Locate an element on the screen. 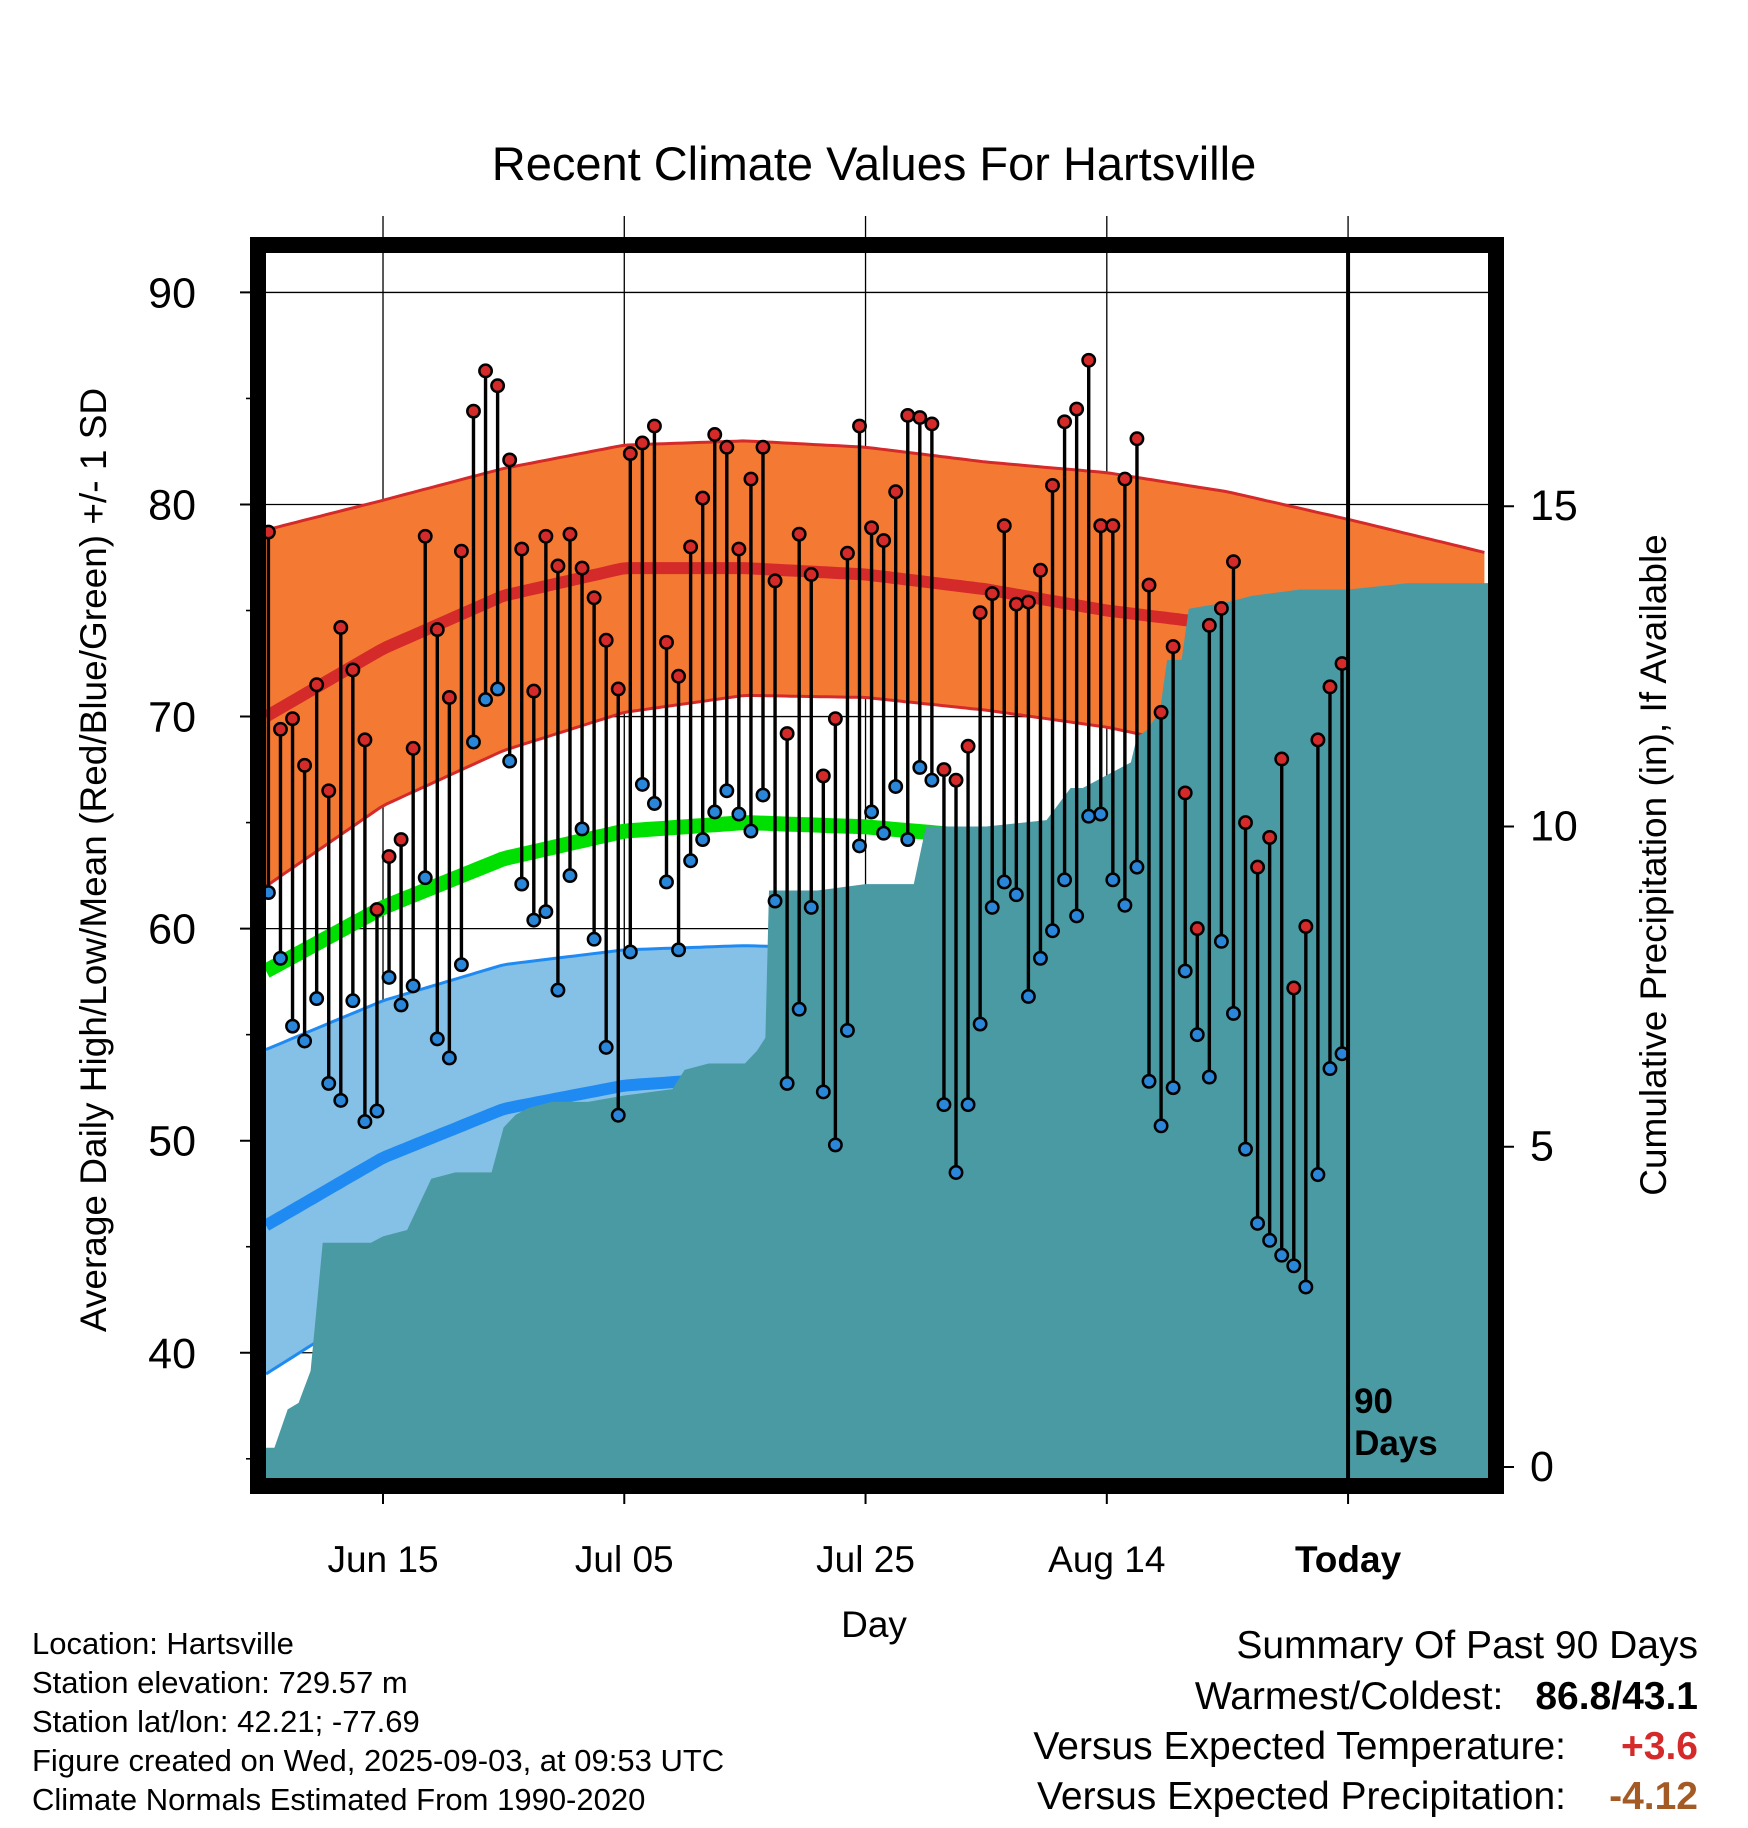 The image size is (1748, 1828). elevation-text: Station elevation: 729.57 m is located at coordinates (220, 1682).